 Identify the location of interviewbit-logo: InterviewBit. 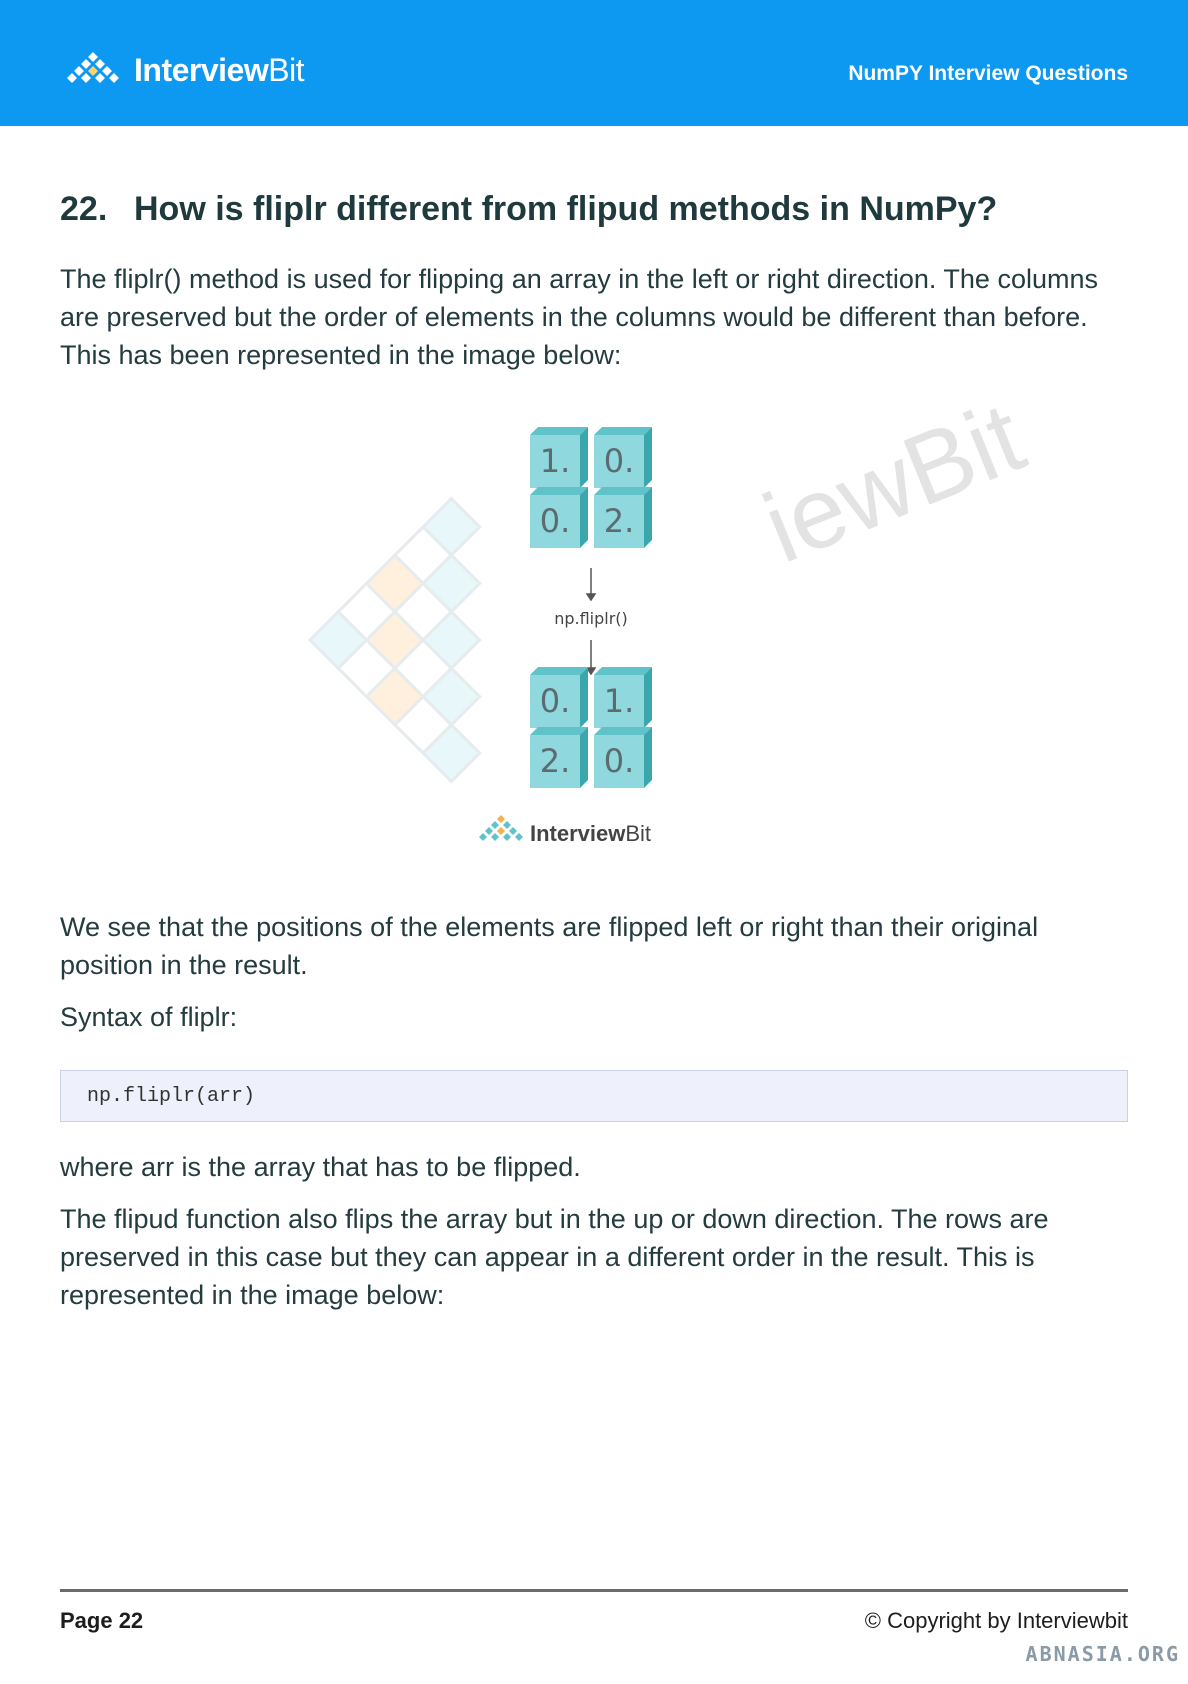
(183, 70).